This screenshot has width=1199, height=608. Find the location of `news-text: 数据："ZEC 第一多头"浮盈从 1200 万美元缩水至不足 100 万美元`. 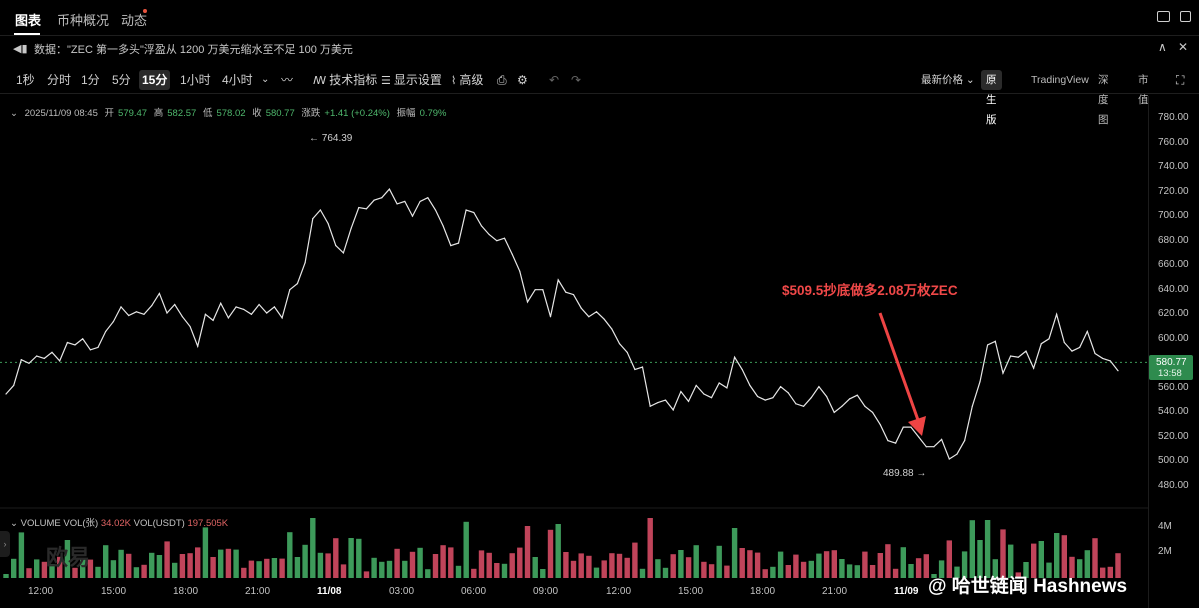

news-text: 数据："ZEC 第一多头"浮盈从 1200 万美元缩水至不足 100 万美元 is located at coordinates (193, 50).